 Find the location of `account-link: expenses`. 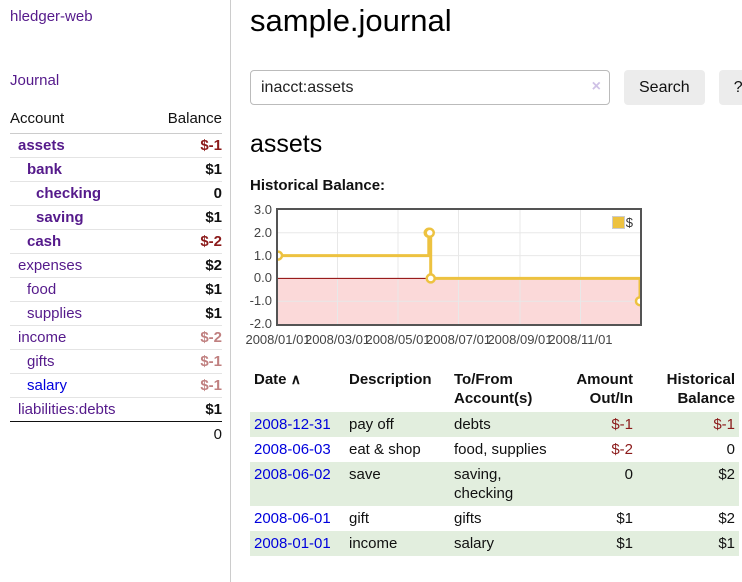

account-link: expenses is located at coordinates (50, 265).